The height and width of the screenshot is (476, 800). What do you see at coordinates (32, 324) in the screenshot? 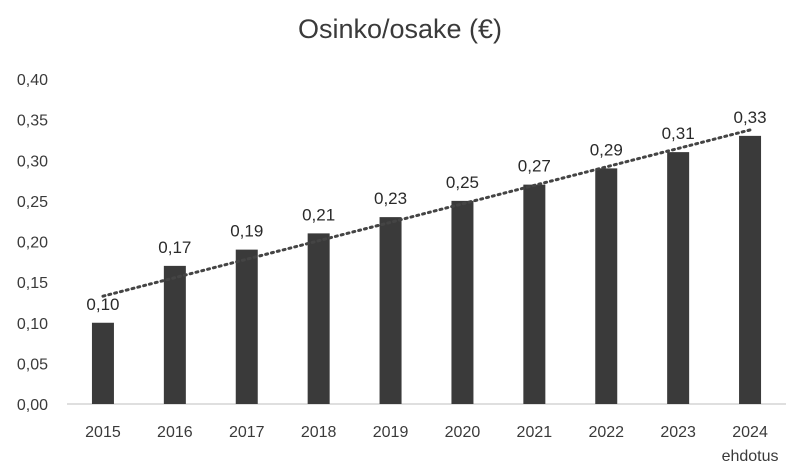
I see `y-tick-label: 0,10` at bounding box center [32, 324].